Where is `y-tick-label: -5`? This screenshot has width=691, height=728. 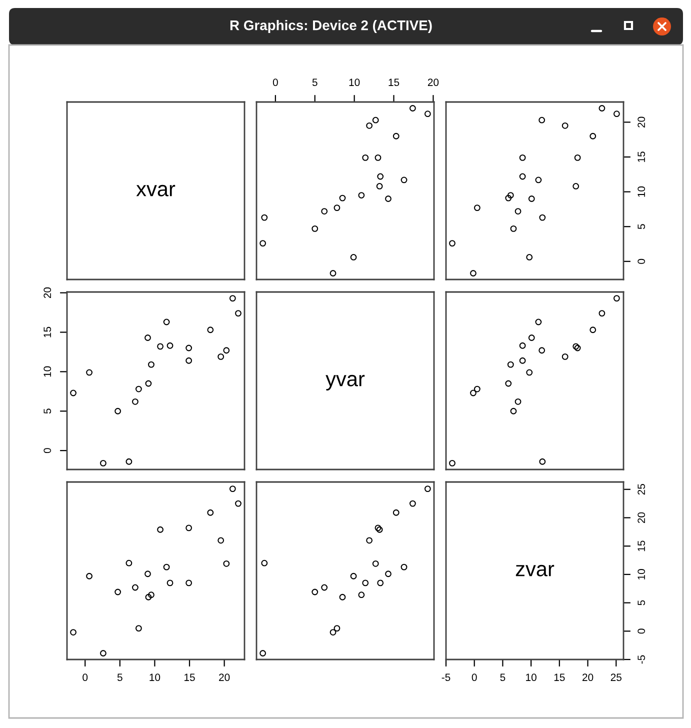
y-tick-label: -5 is located at coordinates (642, 659).